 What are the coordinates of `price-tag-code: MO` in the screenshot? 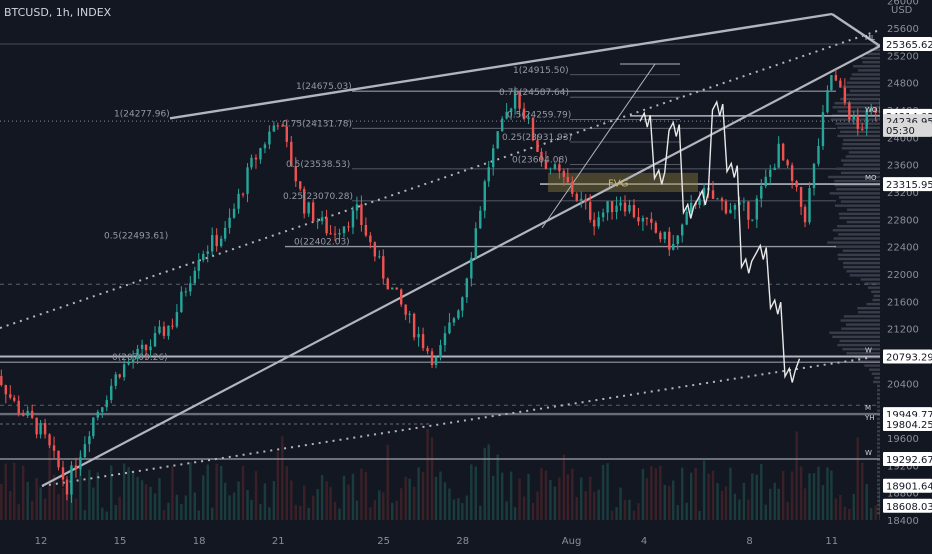 It's located at (871, 178).